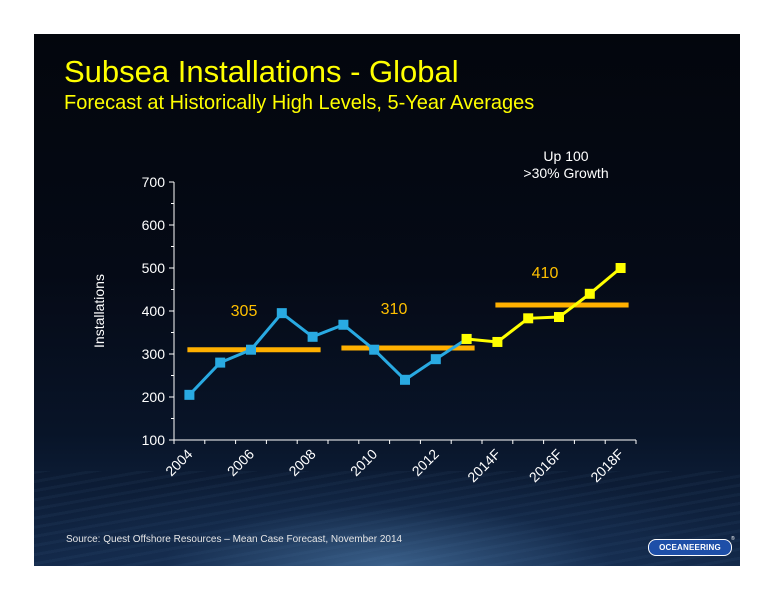 This screenshot has height=600, width=776. I want to click on x-tick-label: 2012, so click(425, 462).